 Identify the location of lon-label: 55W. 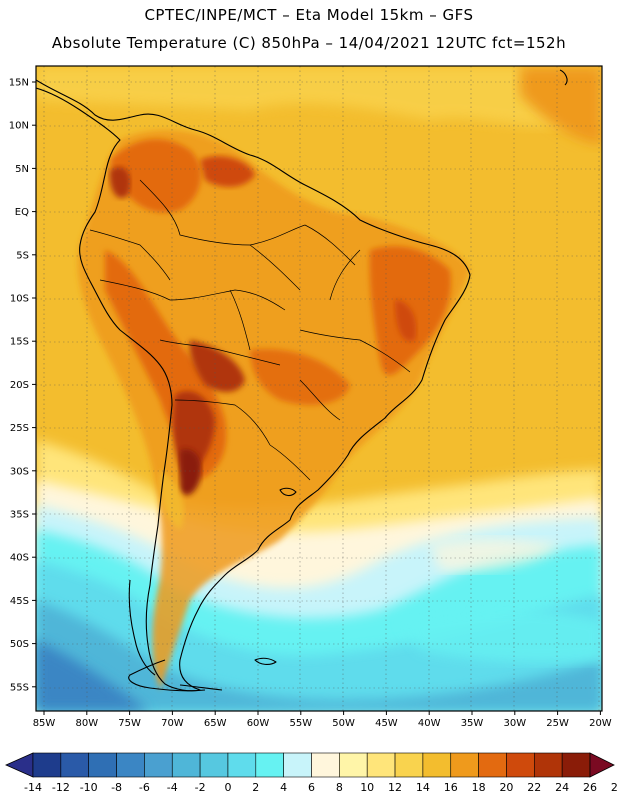
(300, 723).